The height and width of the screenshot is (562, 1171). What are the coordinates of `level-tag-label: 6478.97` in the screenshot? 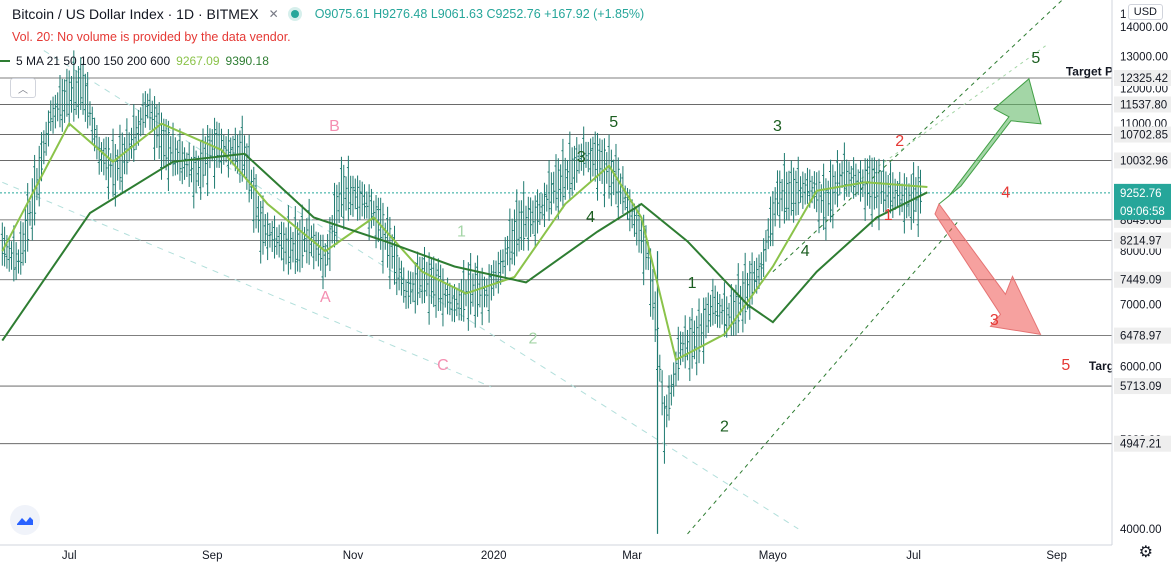 It's located at (1141, 337).